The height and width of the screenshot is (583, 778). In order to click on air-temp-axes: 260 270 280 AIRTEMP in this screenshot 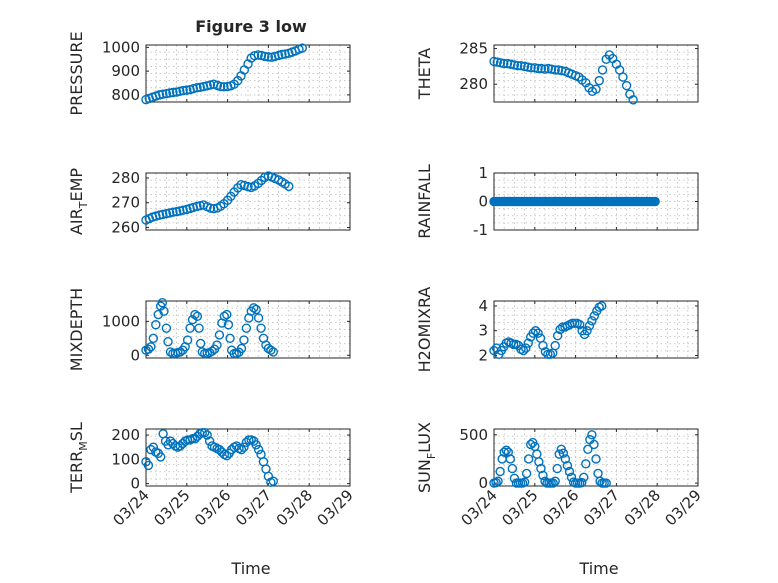, I will do `click(209, 202)`.